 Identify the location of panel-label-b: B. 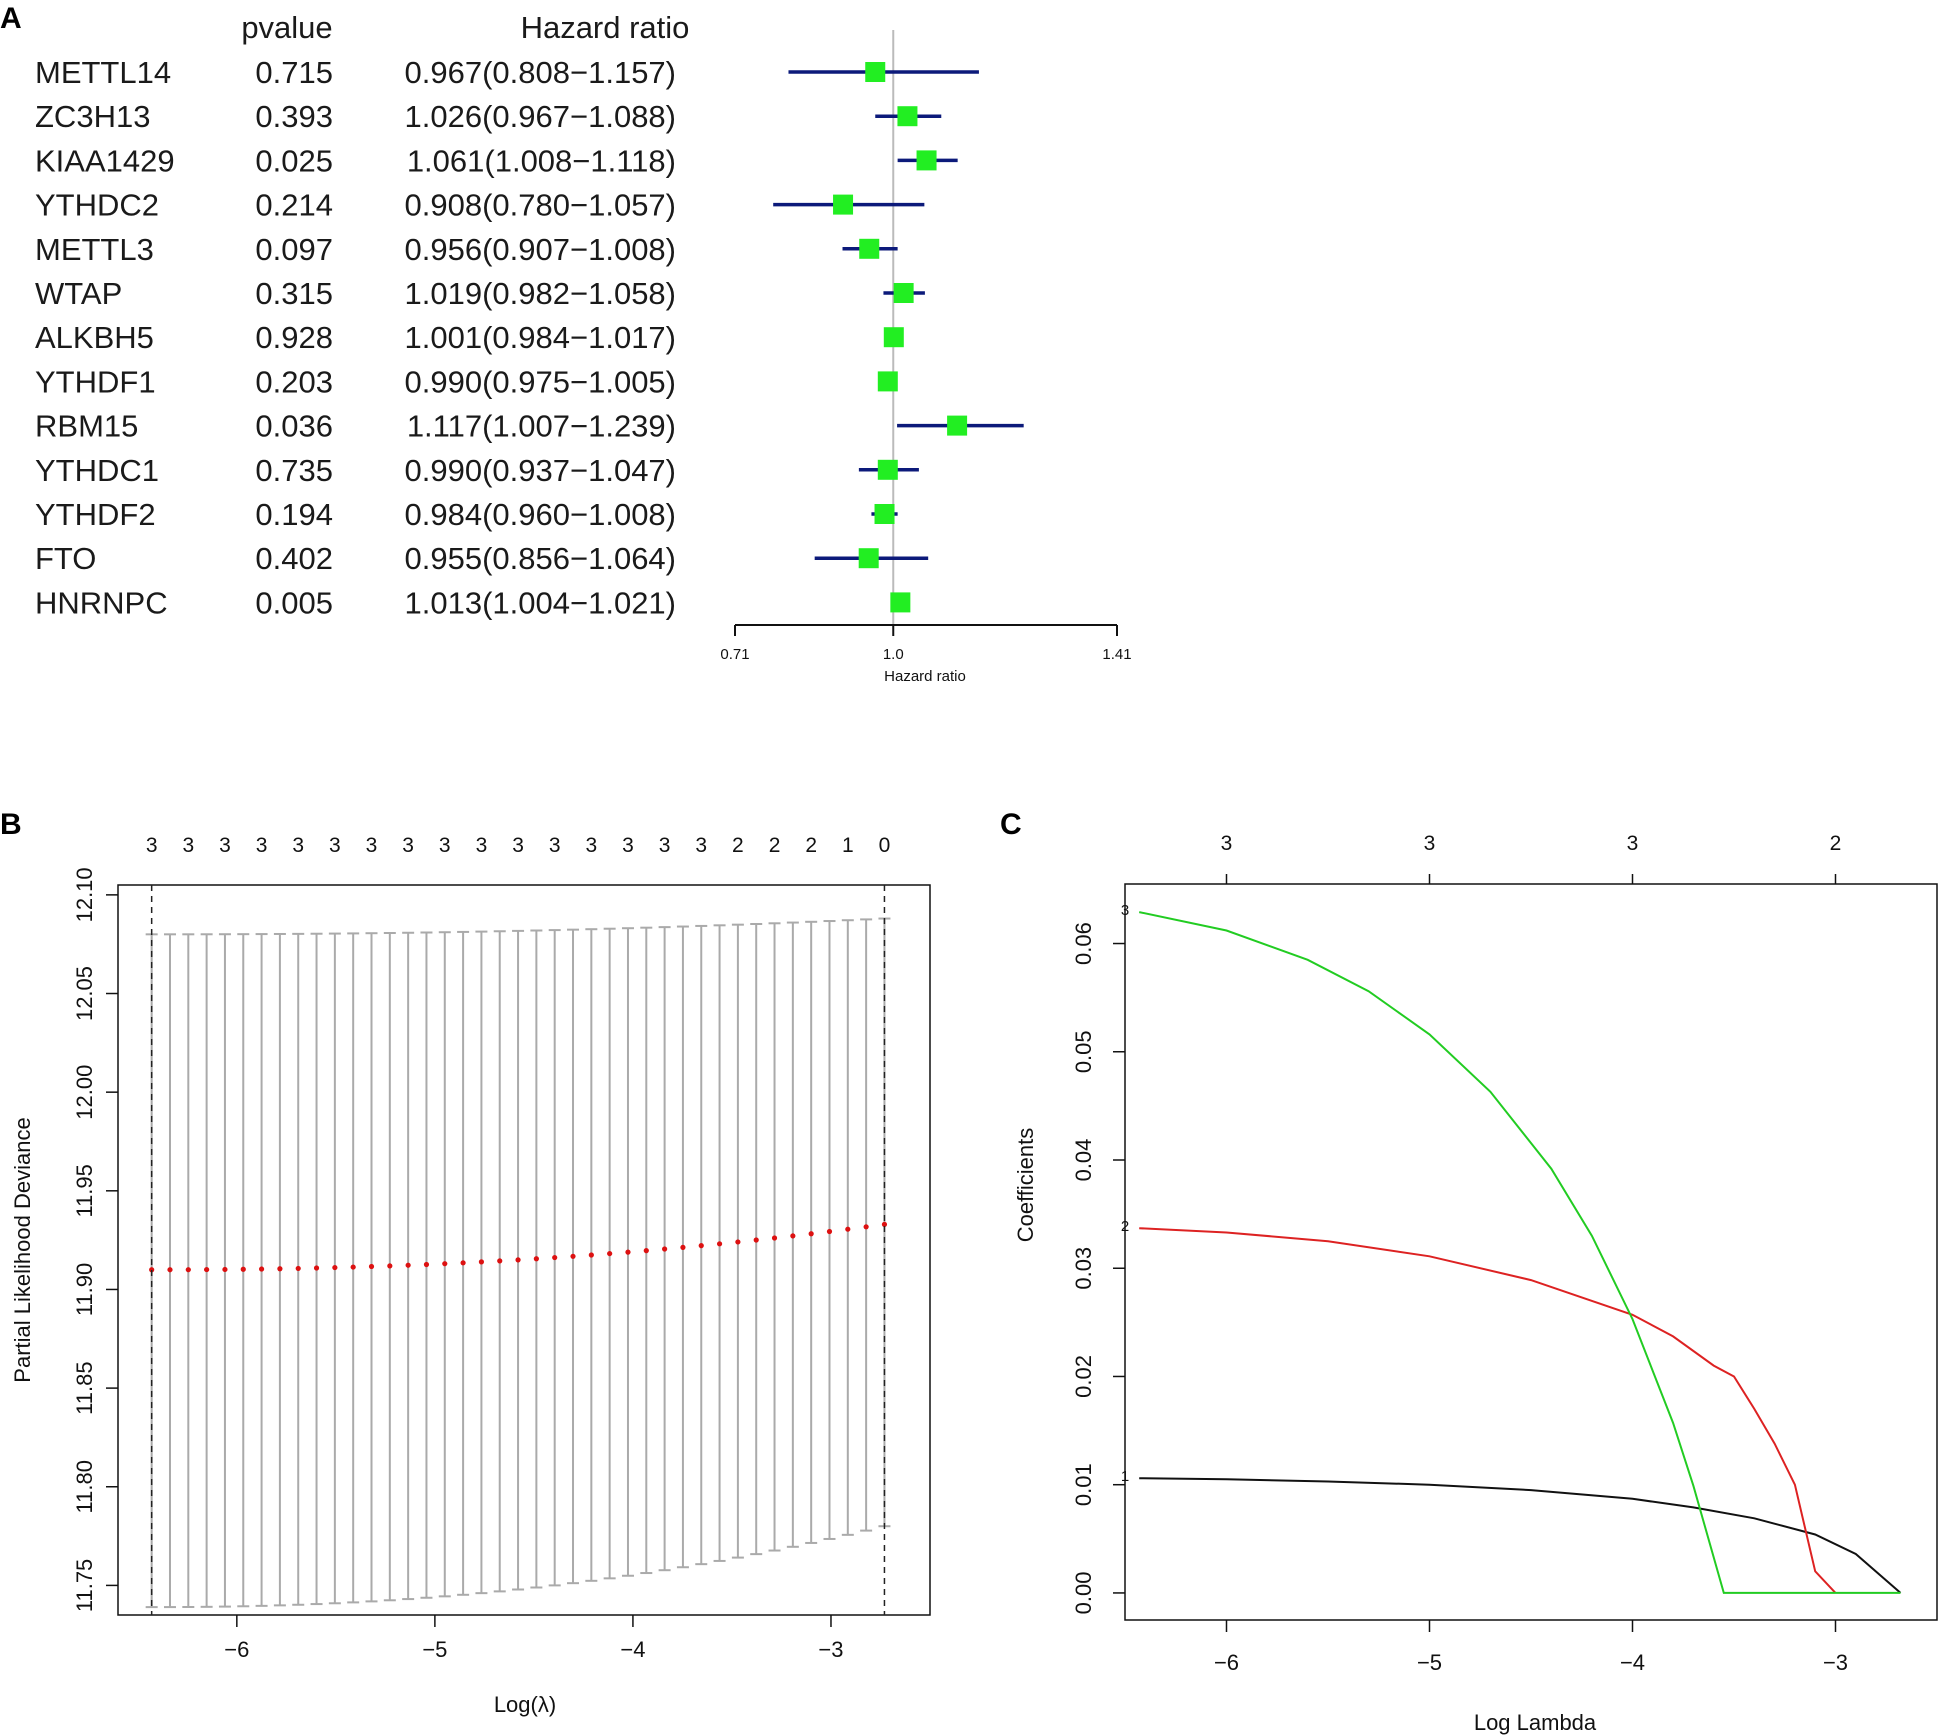
(11, 824).